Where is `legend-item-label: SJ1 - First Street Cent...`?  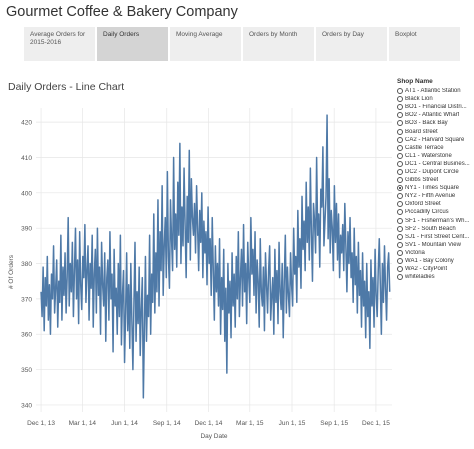 legend-item-label: SJ1 - First Street Cent... is located at coordinates (437, 236).